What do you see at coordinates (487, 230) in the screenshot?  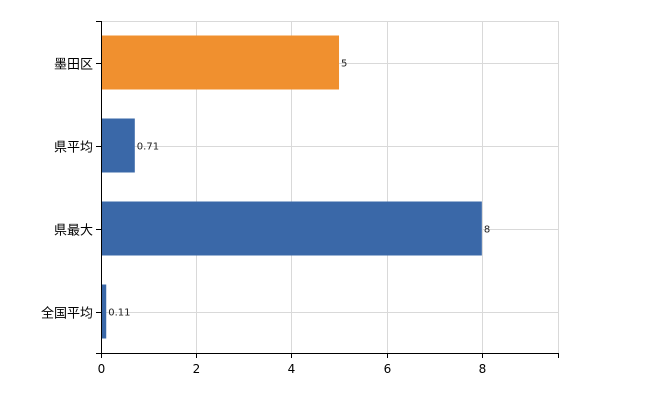 I see `value-label-2: 8` at bounding box center [487, 230].